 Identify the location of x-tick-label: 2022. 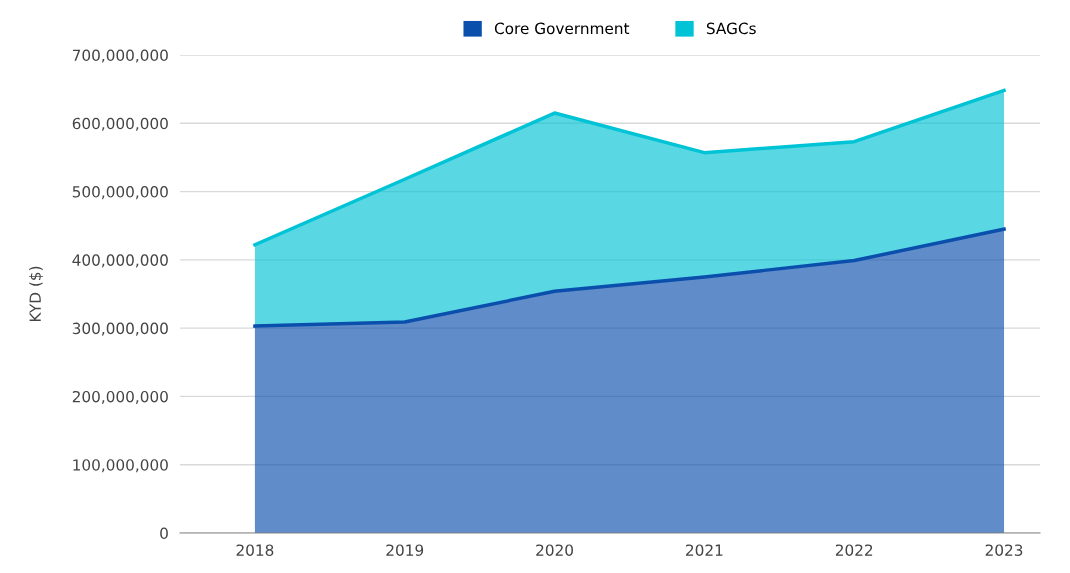
(854, 550).